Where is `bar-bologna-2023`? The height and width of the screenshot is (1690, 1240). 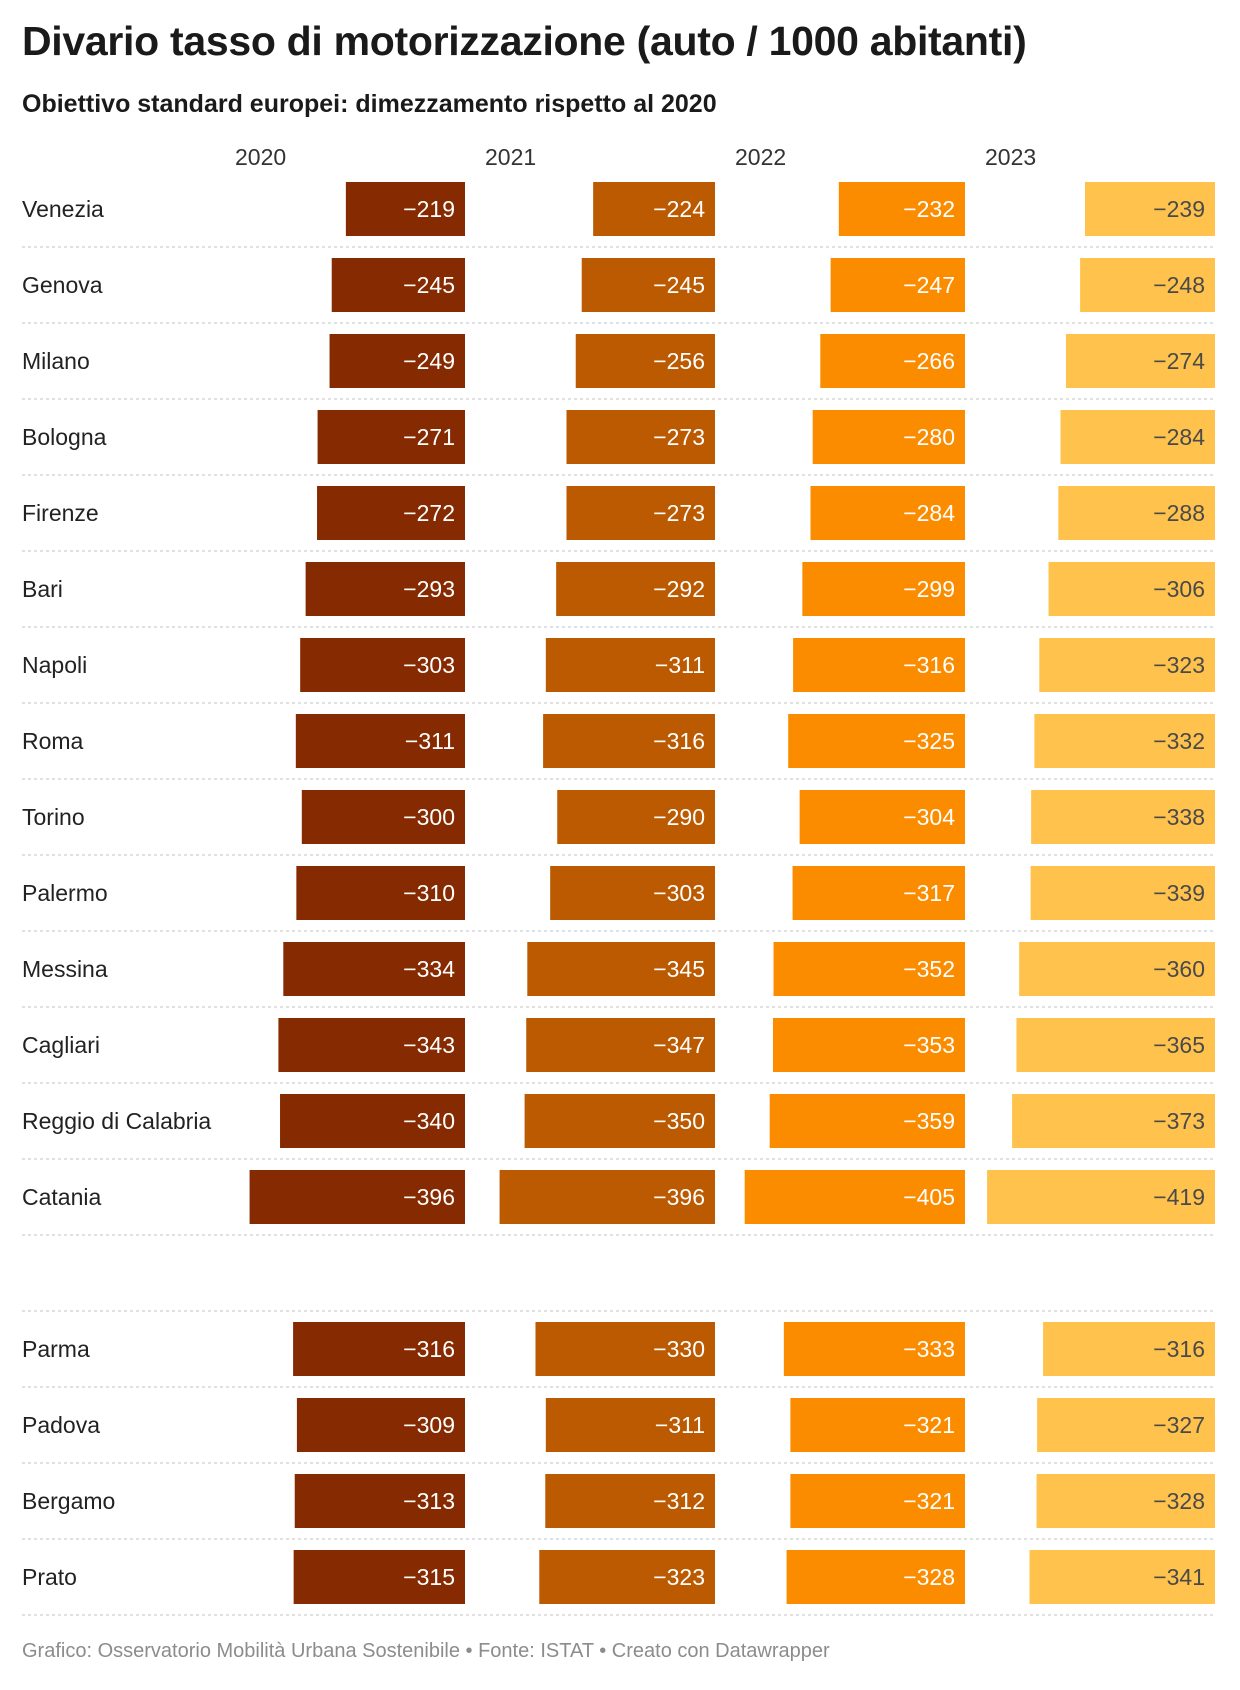
bar-bologna-2023 is located at coordinates (1137, 437).